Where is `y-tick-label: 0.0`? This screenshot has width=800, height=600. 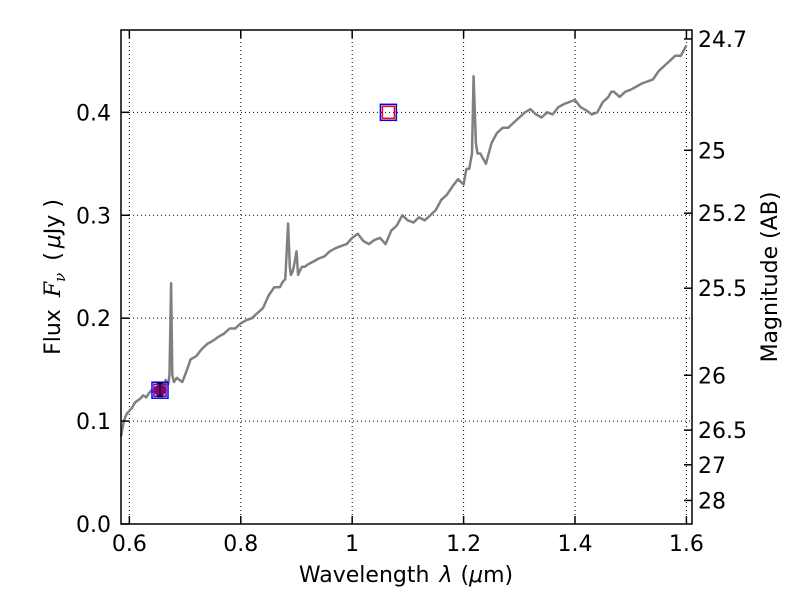 y-tick-label: 0.0 is located at coordinates (93, 525).